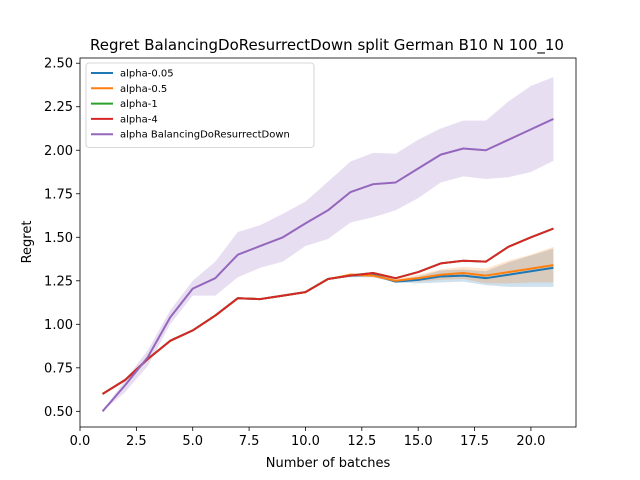  Describe the element at coordinates (328, 463) in the screenshot. I see `x-axis-label: Number of batches` at that location.